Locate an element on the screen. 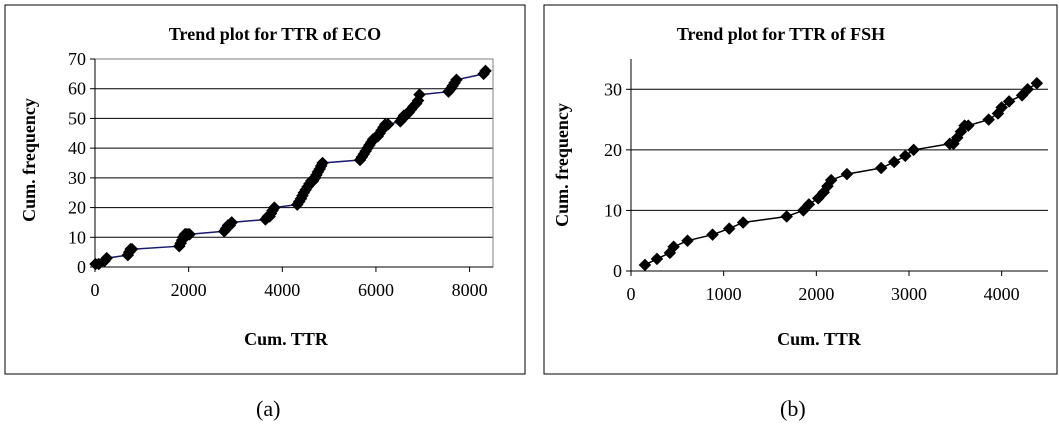 Image resolution: width=1059 pixels, height=432 pixels. chart-a-y-tick-label: 50 is located at coordinates (77, 118).